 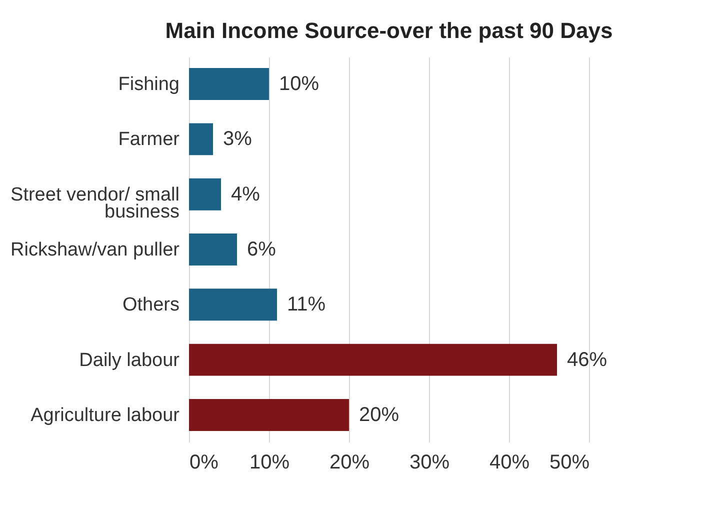 I want to click on data-label: 6%, so click(x=261, y=249).